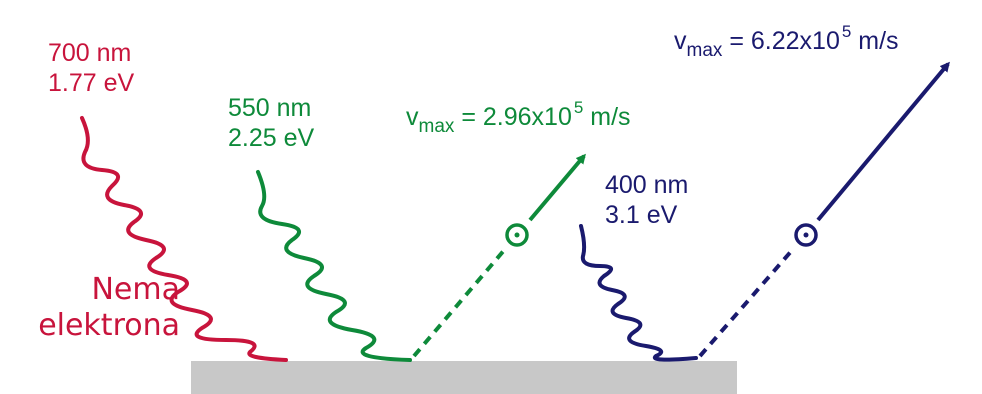 Image resolution: width=982 pixels, height=394 pixels. I want to click on navy-v-eq: = 6.22x10, so click(781, 41).